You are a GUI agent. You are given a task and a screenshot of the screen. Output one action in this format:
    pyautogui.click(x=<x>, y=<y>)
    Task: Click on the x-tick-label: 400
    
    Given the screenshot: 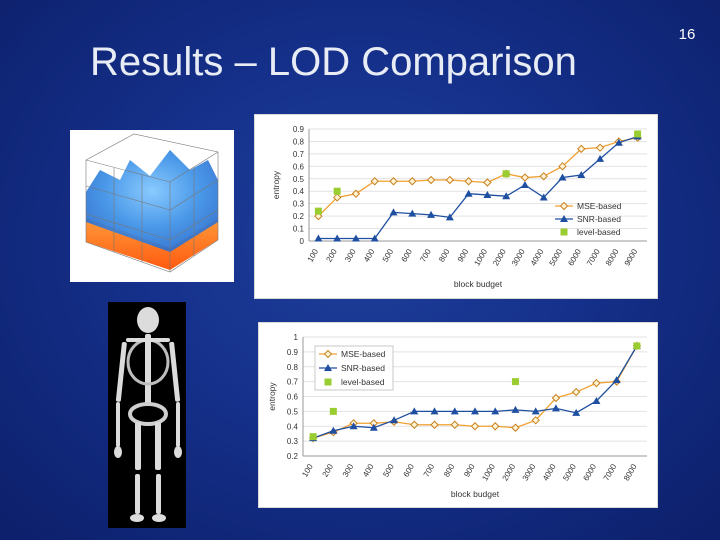 What is the action you would take?
    pyautogui.click(x=368, y=470)
    